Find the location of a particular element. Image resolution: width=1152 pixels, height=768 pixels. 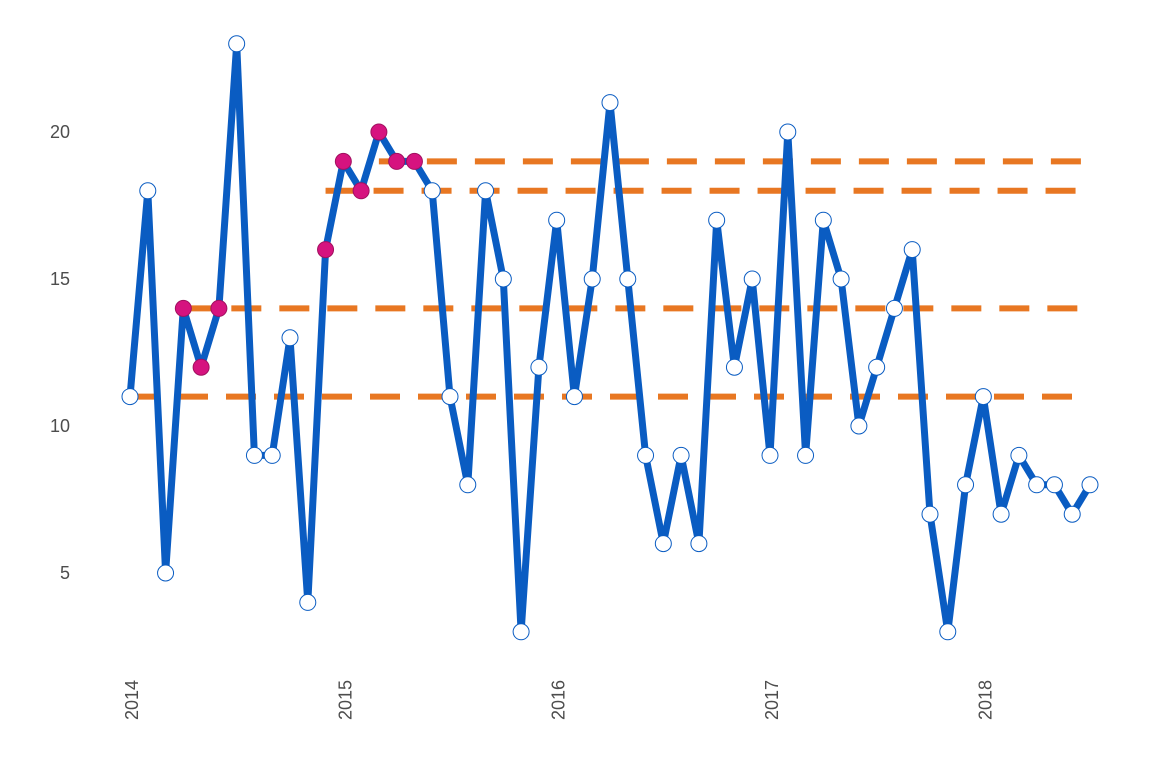

y-tick-label: 15 is located at coordinates (60, 279).